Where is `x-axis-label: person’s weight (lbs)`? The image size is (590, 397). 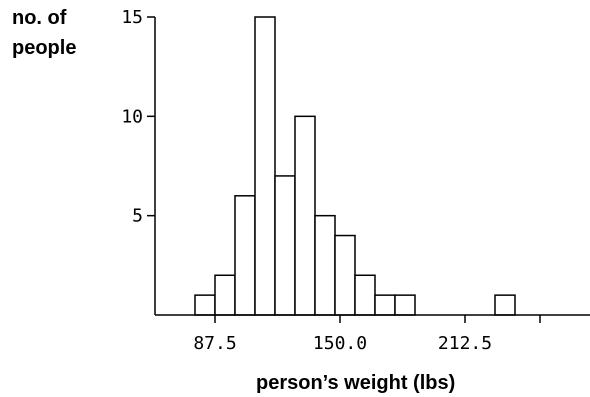 x-axis-label: person’s weight (lbs) is located at coordinates (355, 383).